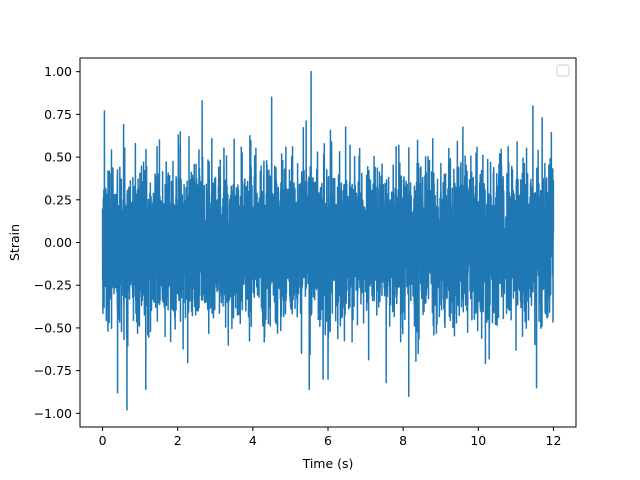  I want to click on x-tick-label: 2, so click(178, 440).